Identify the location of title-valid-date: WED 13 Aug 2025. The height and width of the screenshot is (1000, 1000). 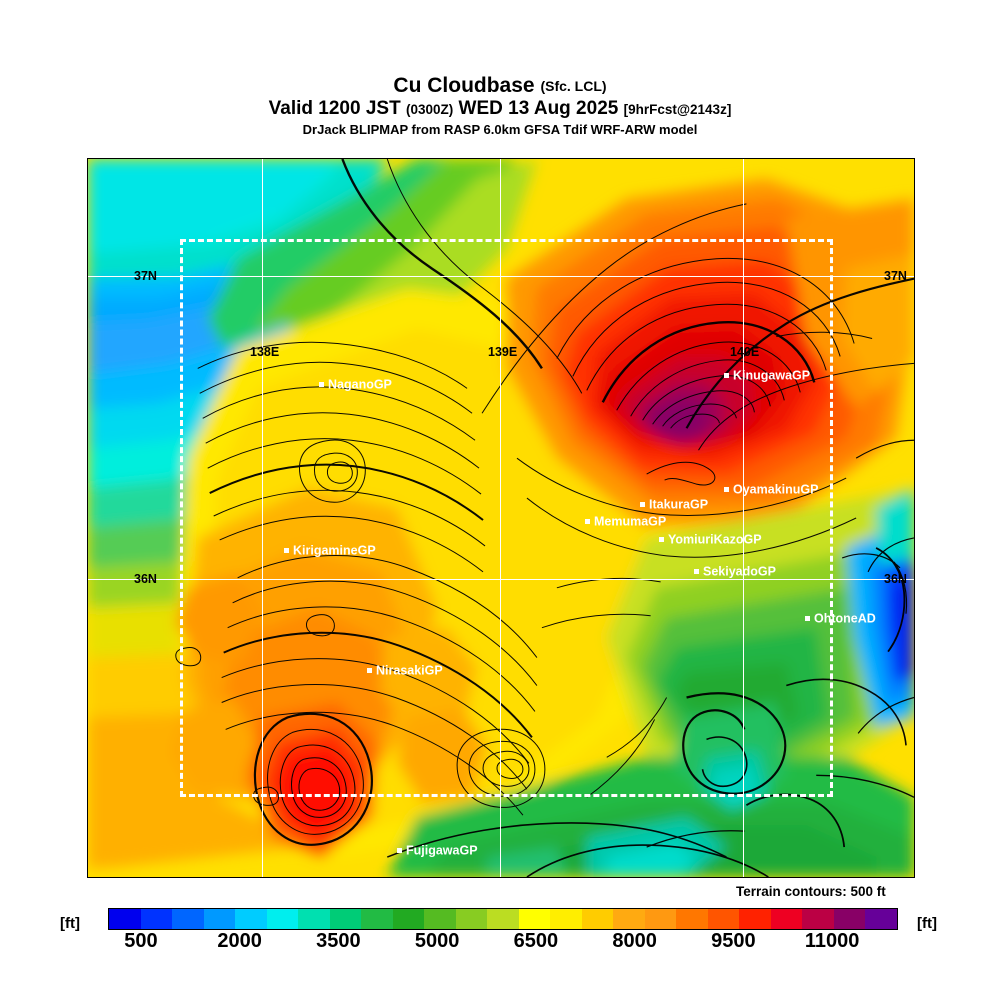
(538, 108).